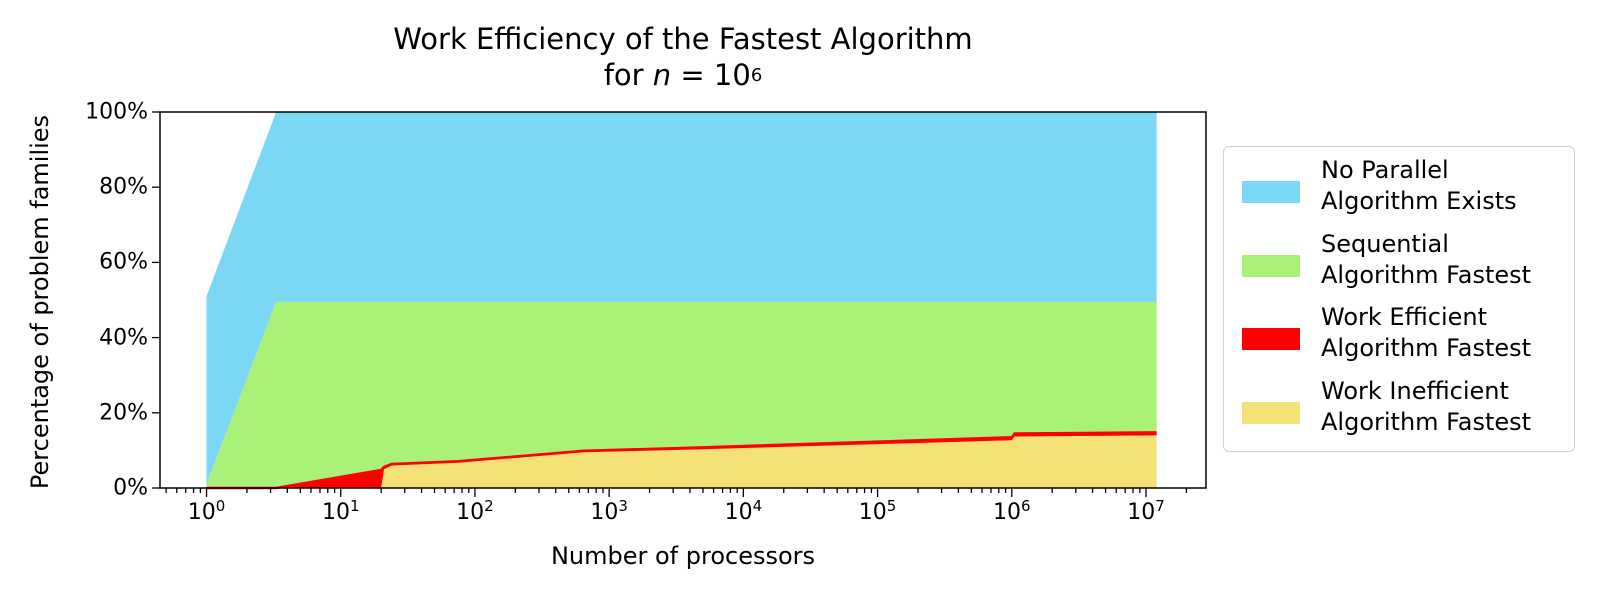  What do you see at coordinates (1160, 506) in the screenshot?
I see `x-tick-exponent: 7` at bounding box center [1160, 506].